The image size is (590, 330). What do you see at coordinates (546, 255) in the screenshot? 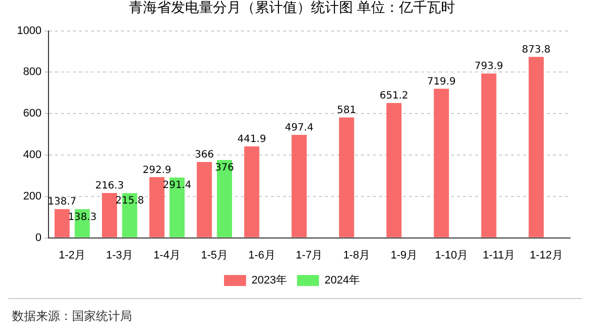
I see `x-tick-label: 1-12月` at bounding box center [546, 255].